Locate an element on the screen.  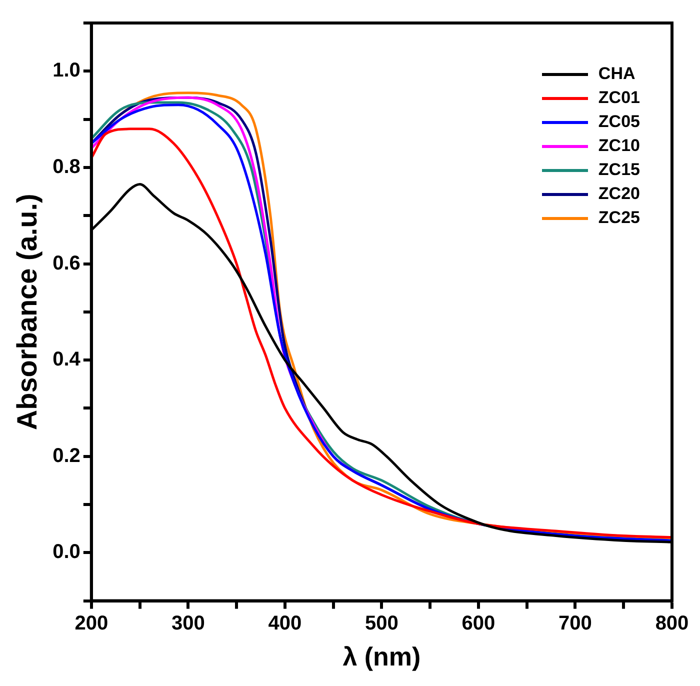
legend-label: ZC05 is located at coordinates (619, 122).